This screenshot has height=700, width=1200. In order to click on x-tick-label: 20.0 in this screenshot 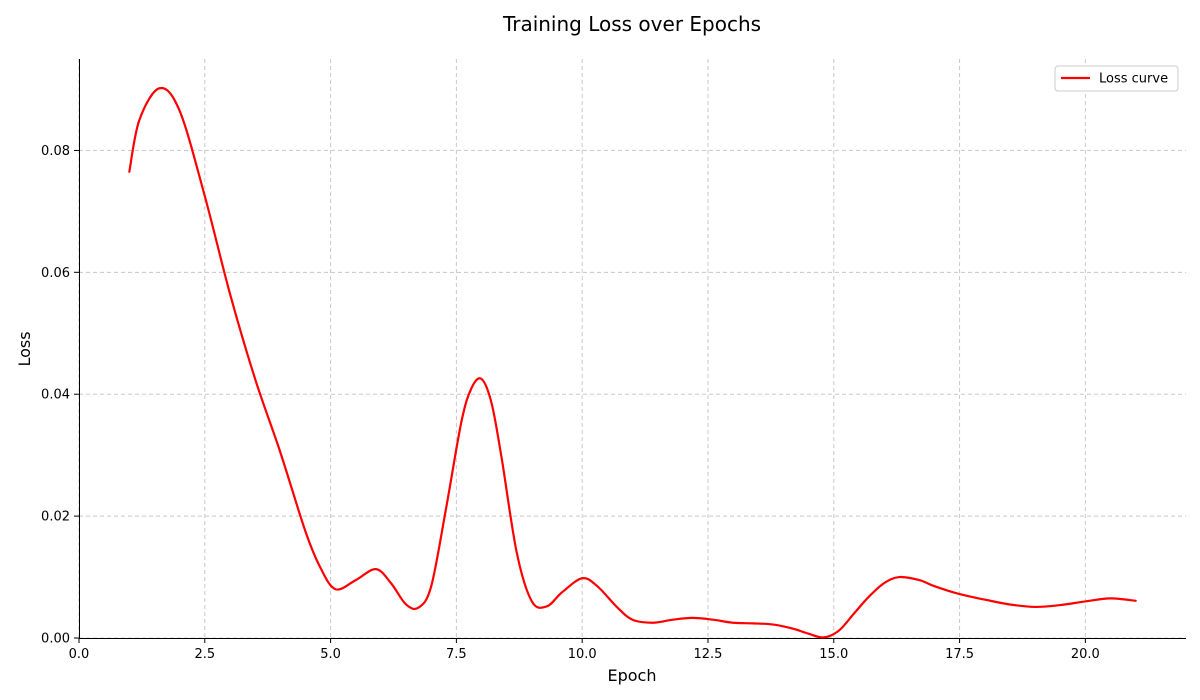, I will do `click(1085, 654)`.